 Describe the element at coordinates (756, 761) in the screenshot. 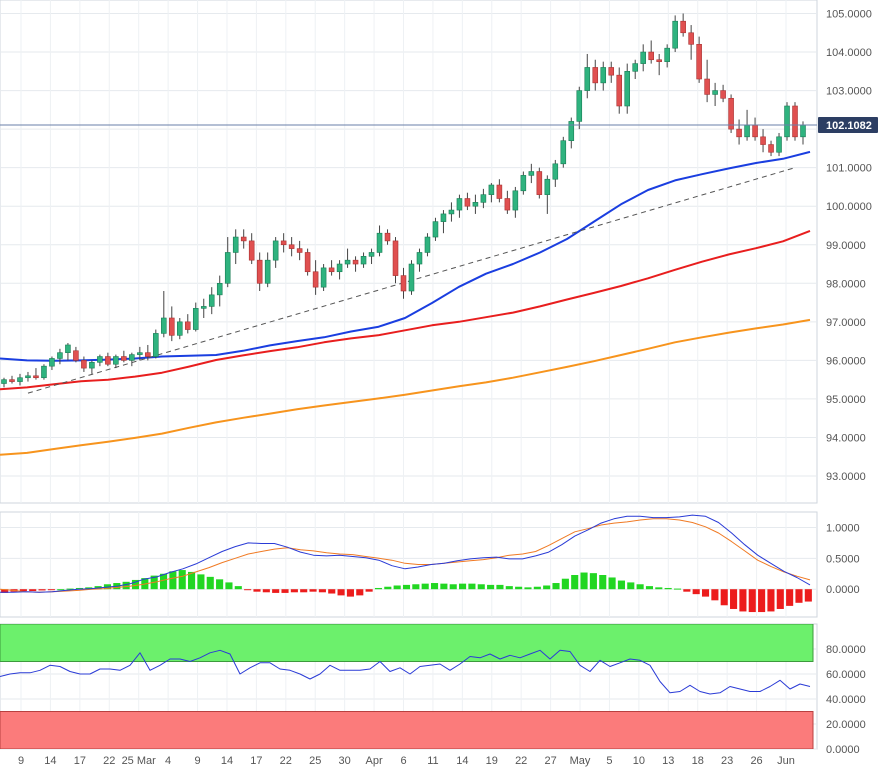

I see `x-tick-label: 26` at that location.